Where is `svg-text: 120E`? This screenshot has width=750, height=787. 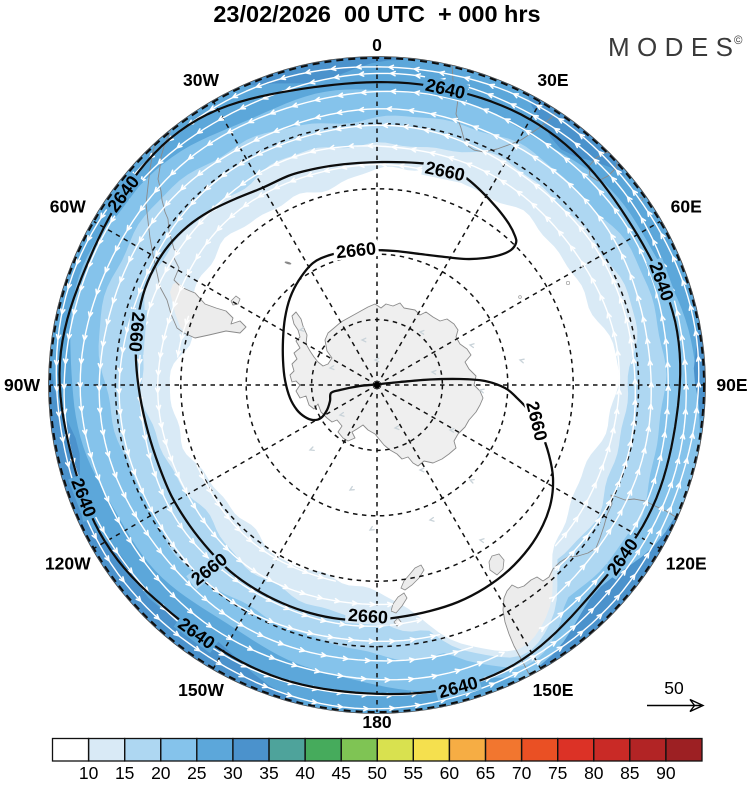
svg-text: 120E is located at coordinates (686, 564).